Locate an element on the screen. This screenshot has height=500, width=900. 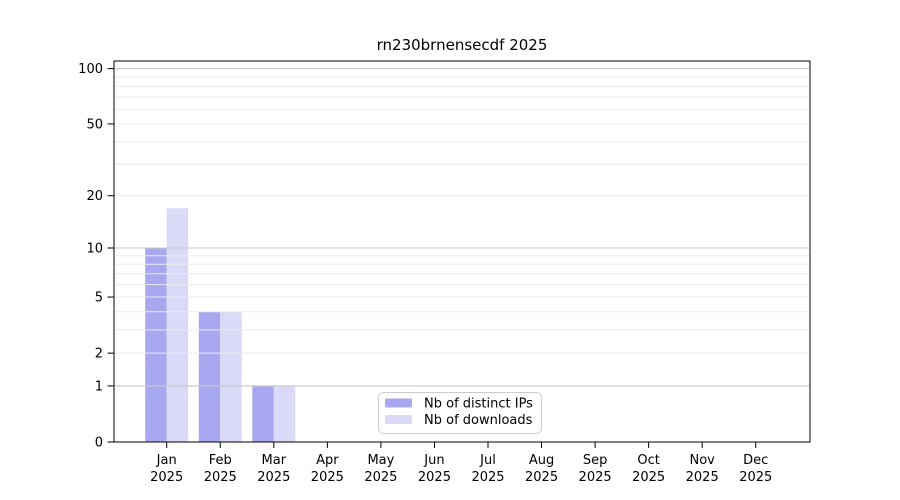
x-tick-label-month: Nov is located at coordinates (703, 460).